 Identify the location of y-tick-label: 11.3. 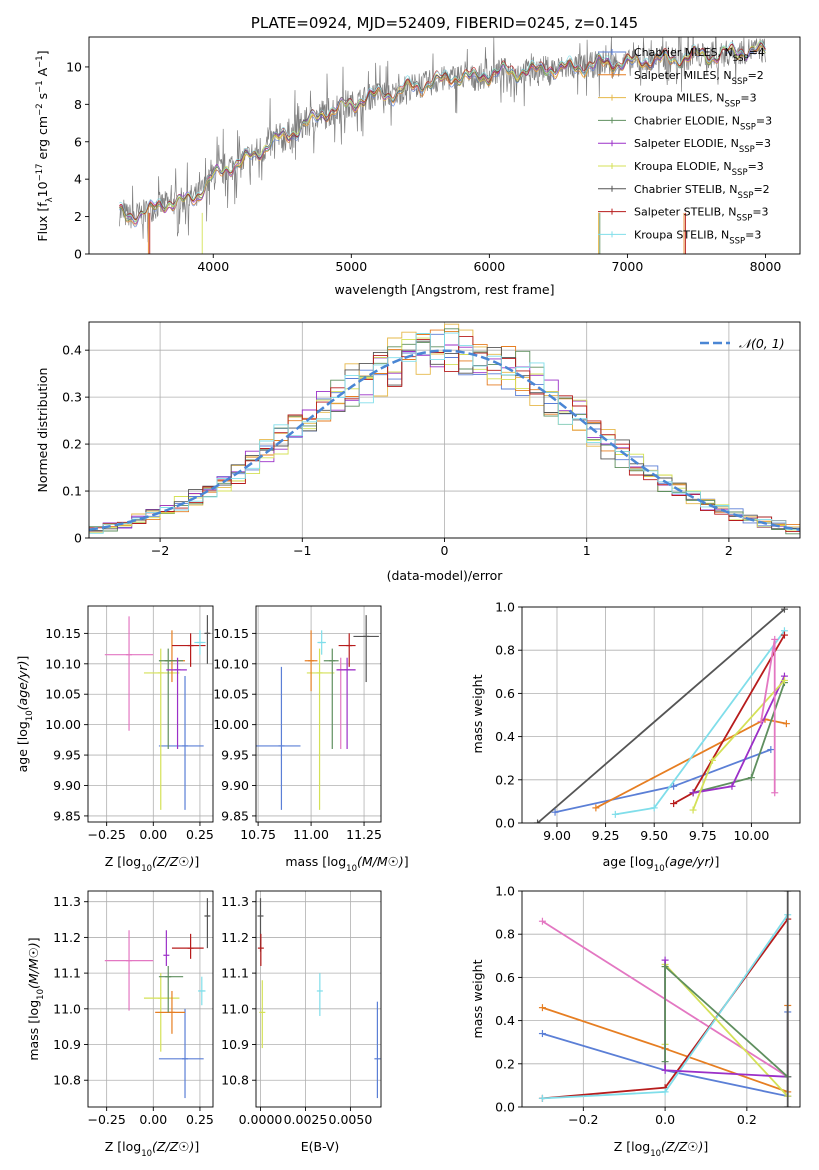
(235, 901).